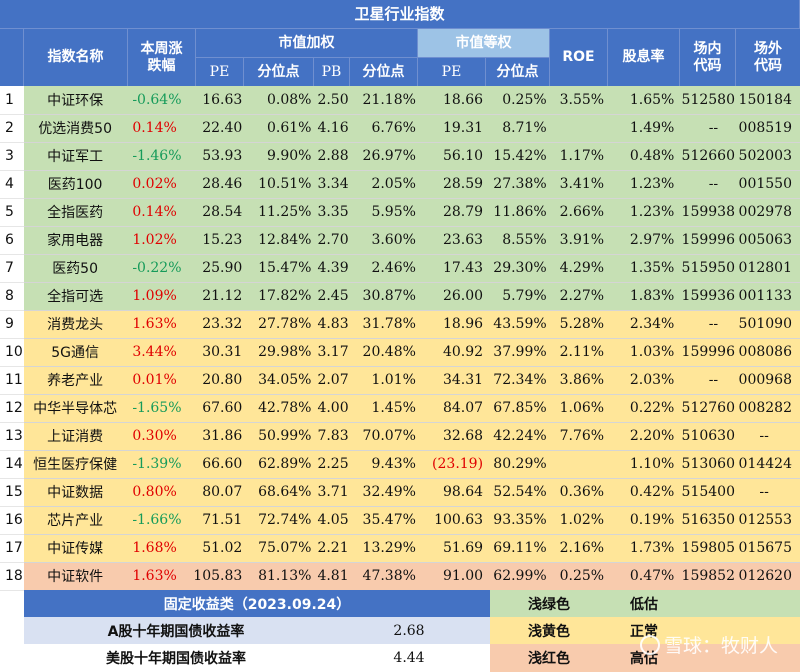  Describe the element at coordinates (12, 492) in the screenshot. I see `row-index: 15` at that location.